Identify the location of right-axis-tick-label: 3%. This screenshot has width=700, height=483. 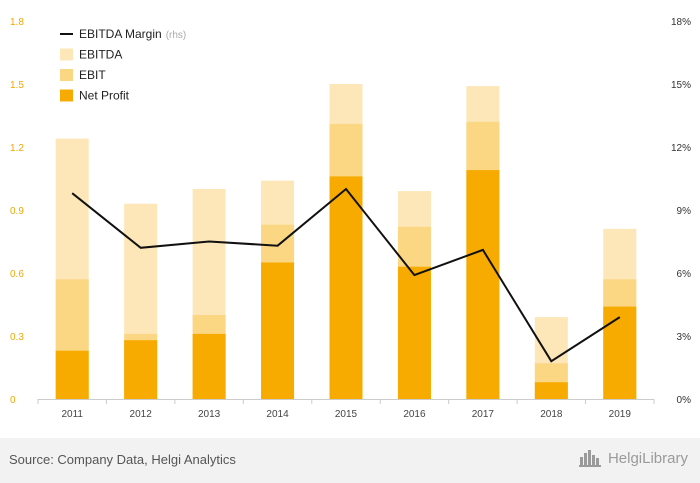
(684, 337).